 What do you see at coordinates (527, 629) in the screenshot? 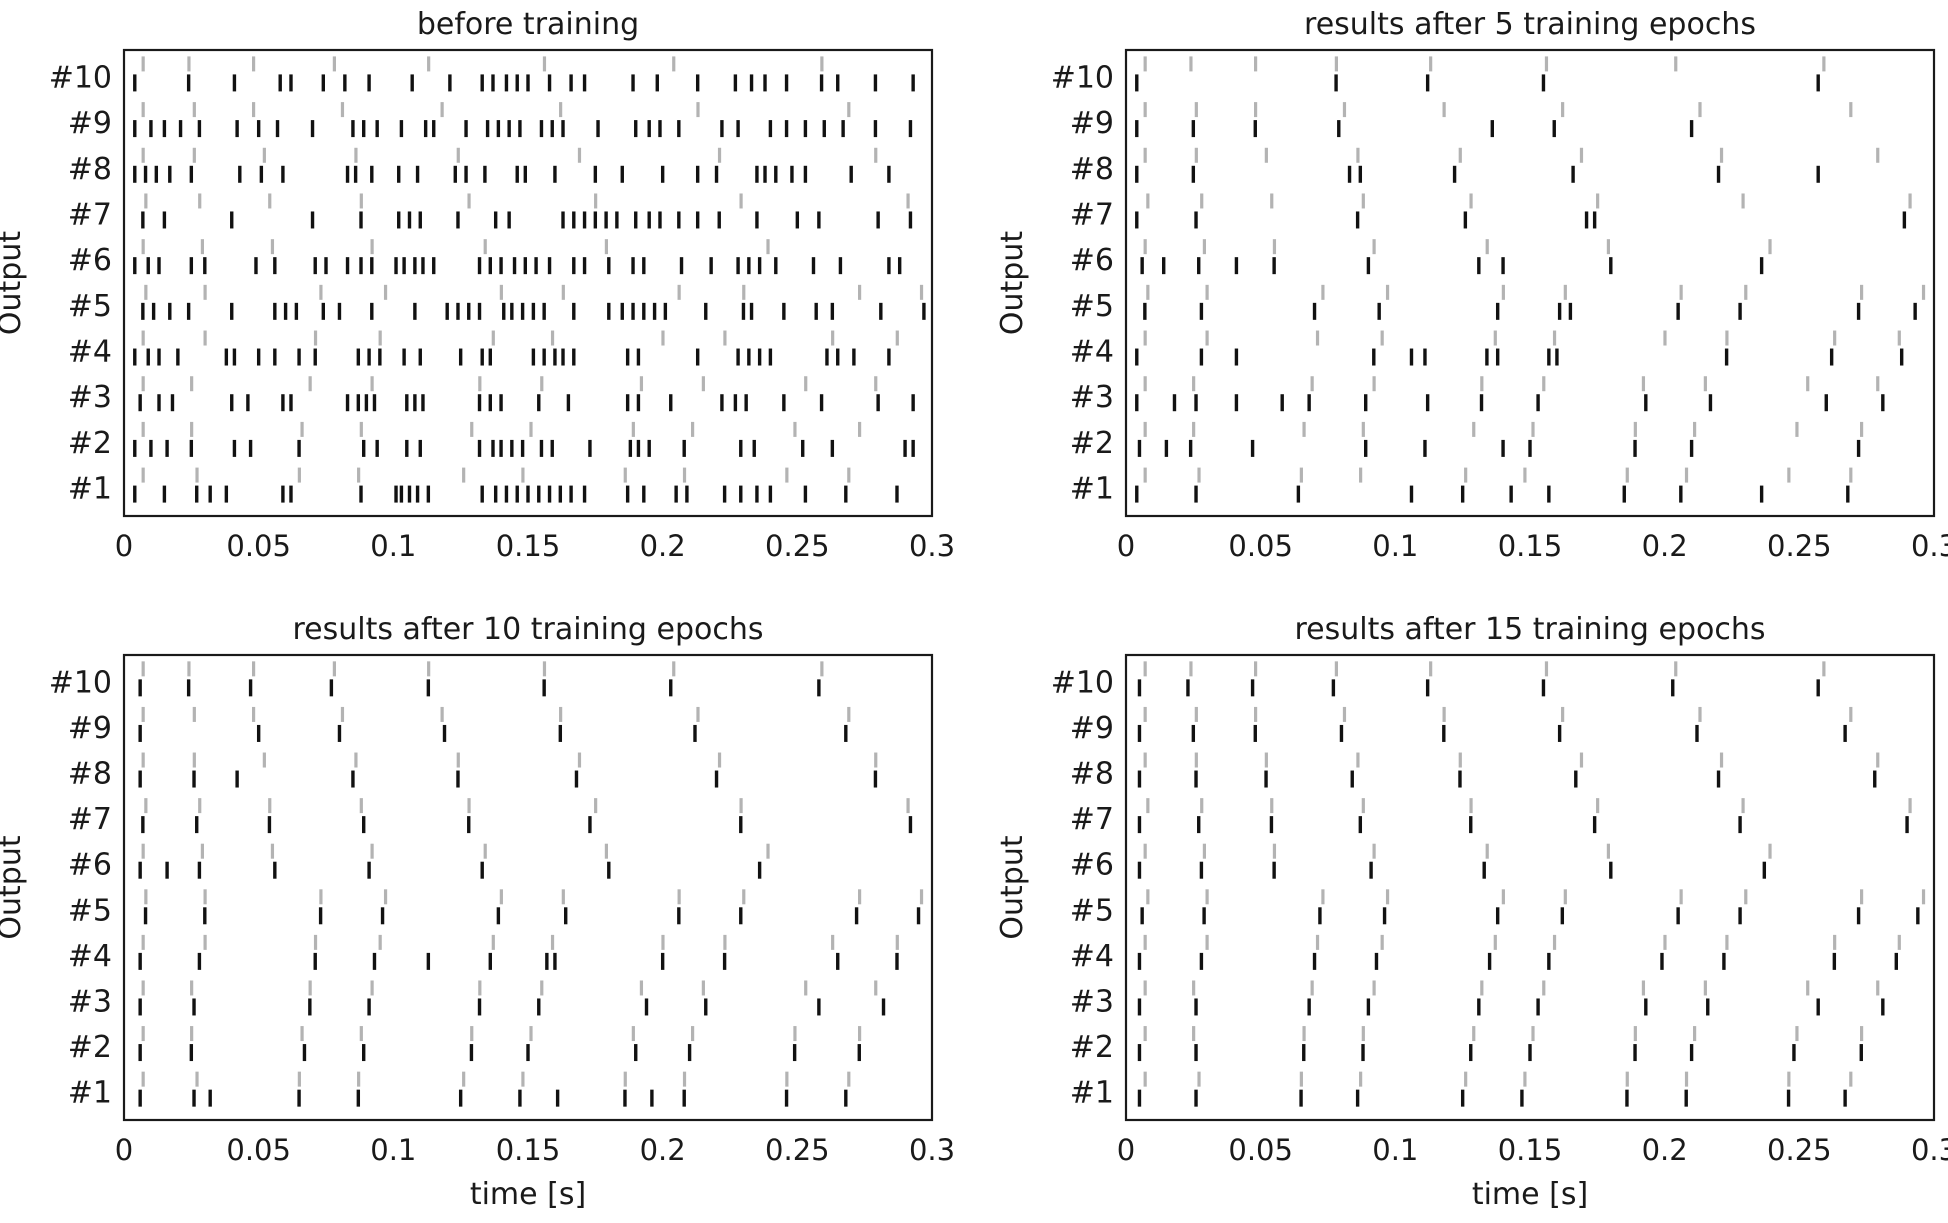
I see `panel-title: results after 10 training epochs` at bounding box center [527, 629].